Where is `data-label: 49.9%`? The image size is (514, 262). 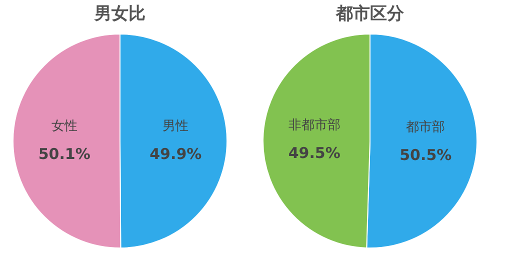 data-label: 49.9% is located at coordinates (176, 153).